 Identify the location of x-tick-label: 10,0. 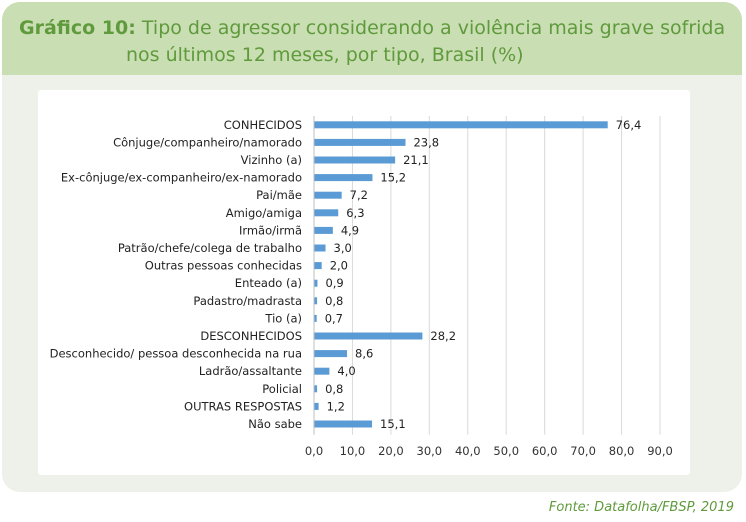
(353, 451).